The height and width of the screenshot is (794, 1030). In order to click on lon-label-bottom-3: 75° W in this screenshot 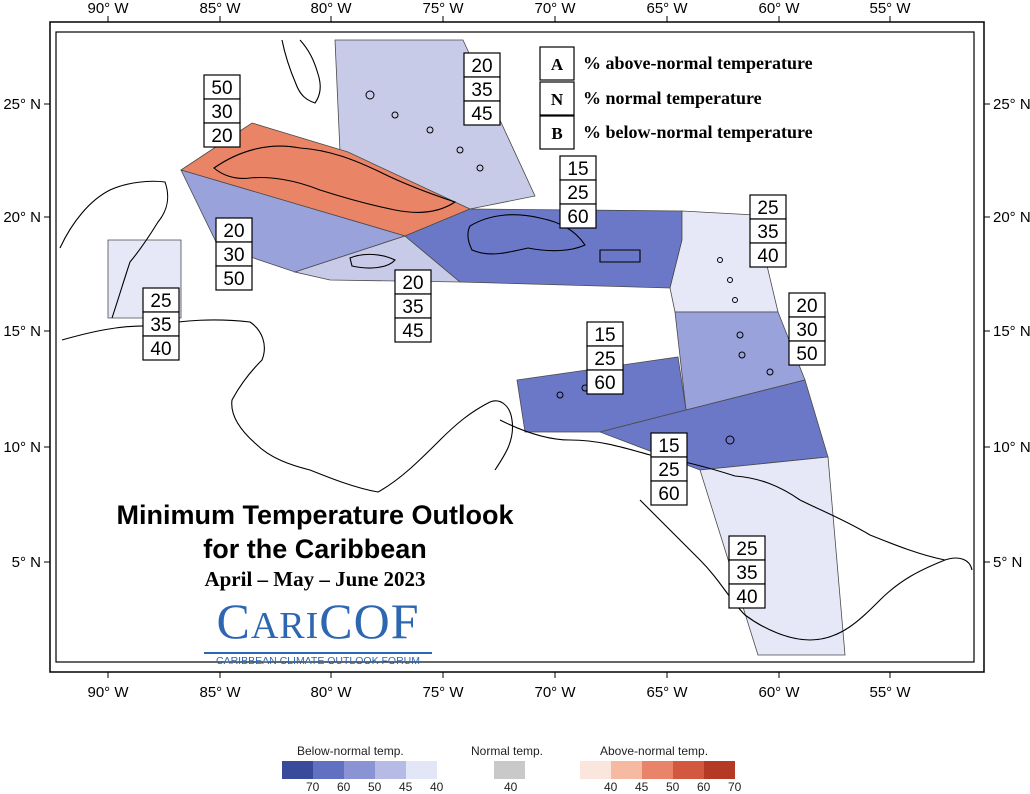, I will do `click(443, 692)`.